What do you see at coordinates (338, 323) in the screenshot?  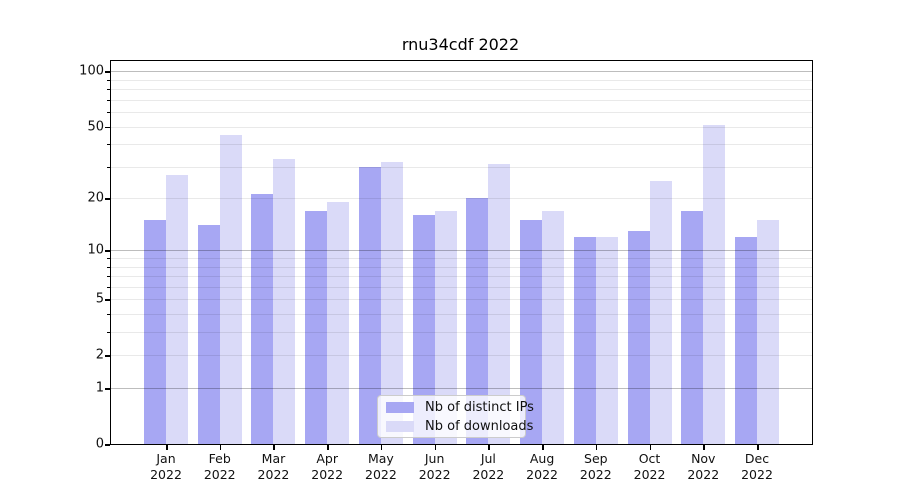 I see `bar-downloads-apr` at bounding box center [338, 323].